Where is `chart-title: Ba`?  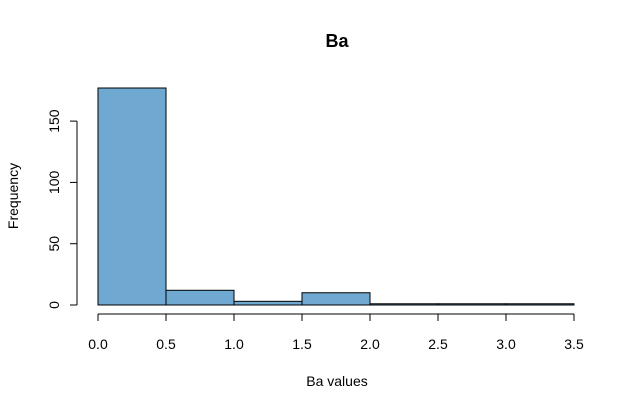 chart-title: Ba is located at coordinates (337, 41).